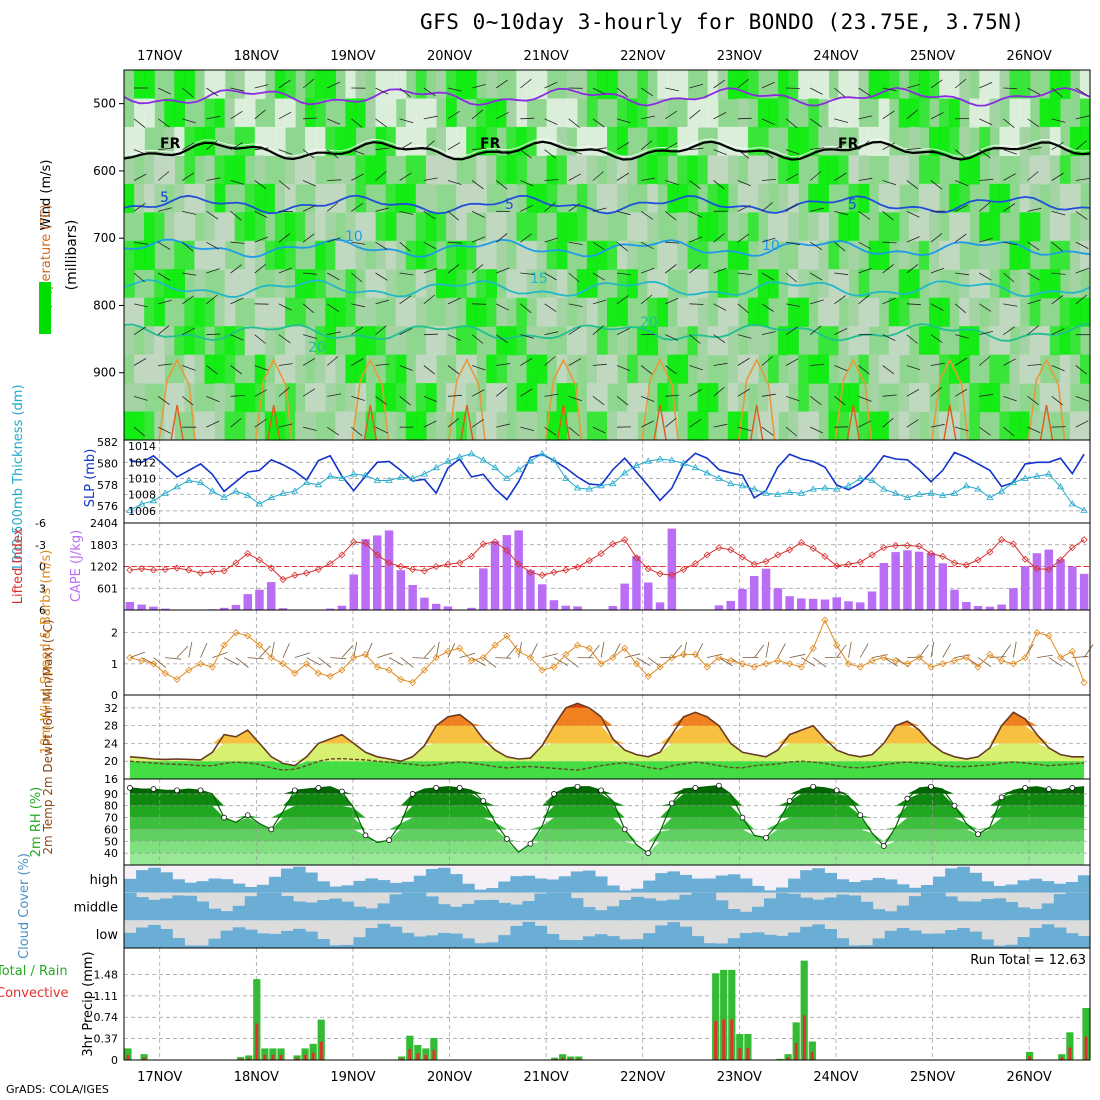  What do you see at coordinates (649, 323) in the screenshot?
I see `contour-label: 20` at bounding box center [649, 323].